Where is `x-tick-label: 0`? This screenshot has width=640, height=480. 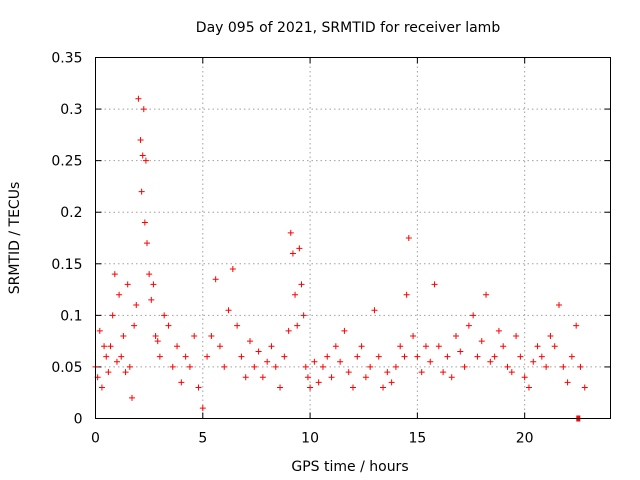
x-tick-label: 0 is located at coordinates (95, 439).